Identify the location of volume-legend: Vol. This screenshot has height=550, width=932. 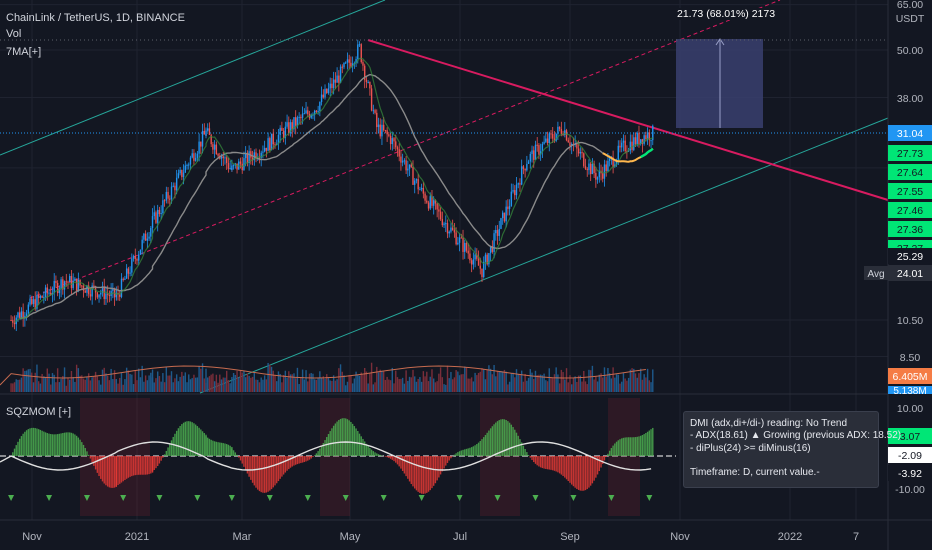
(14, 34).